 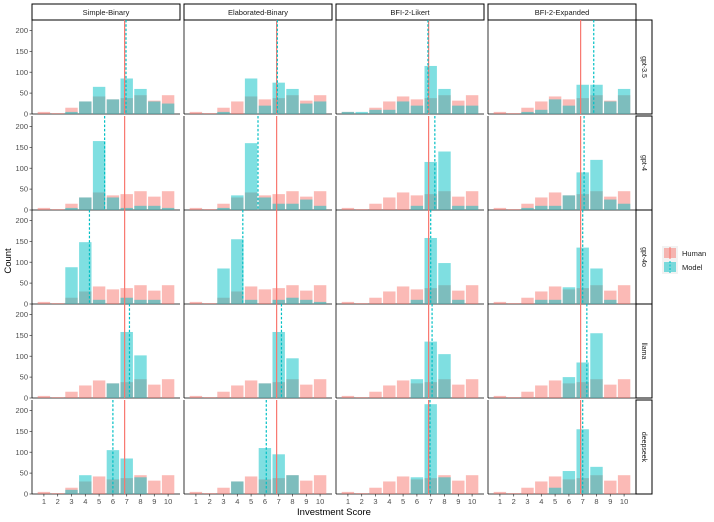 I want to click on x-tick-label: 10, so click(x=320, y=501).